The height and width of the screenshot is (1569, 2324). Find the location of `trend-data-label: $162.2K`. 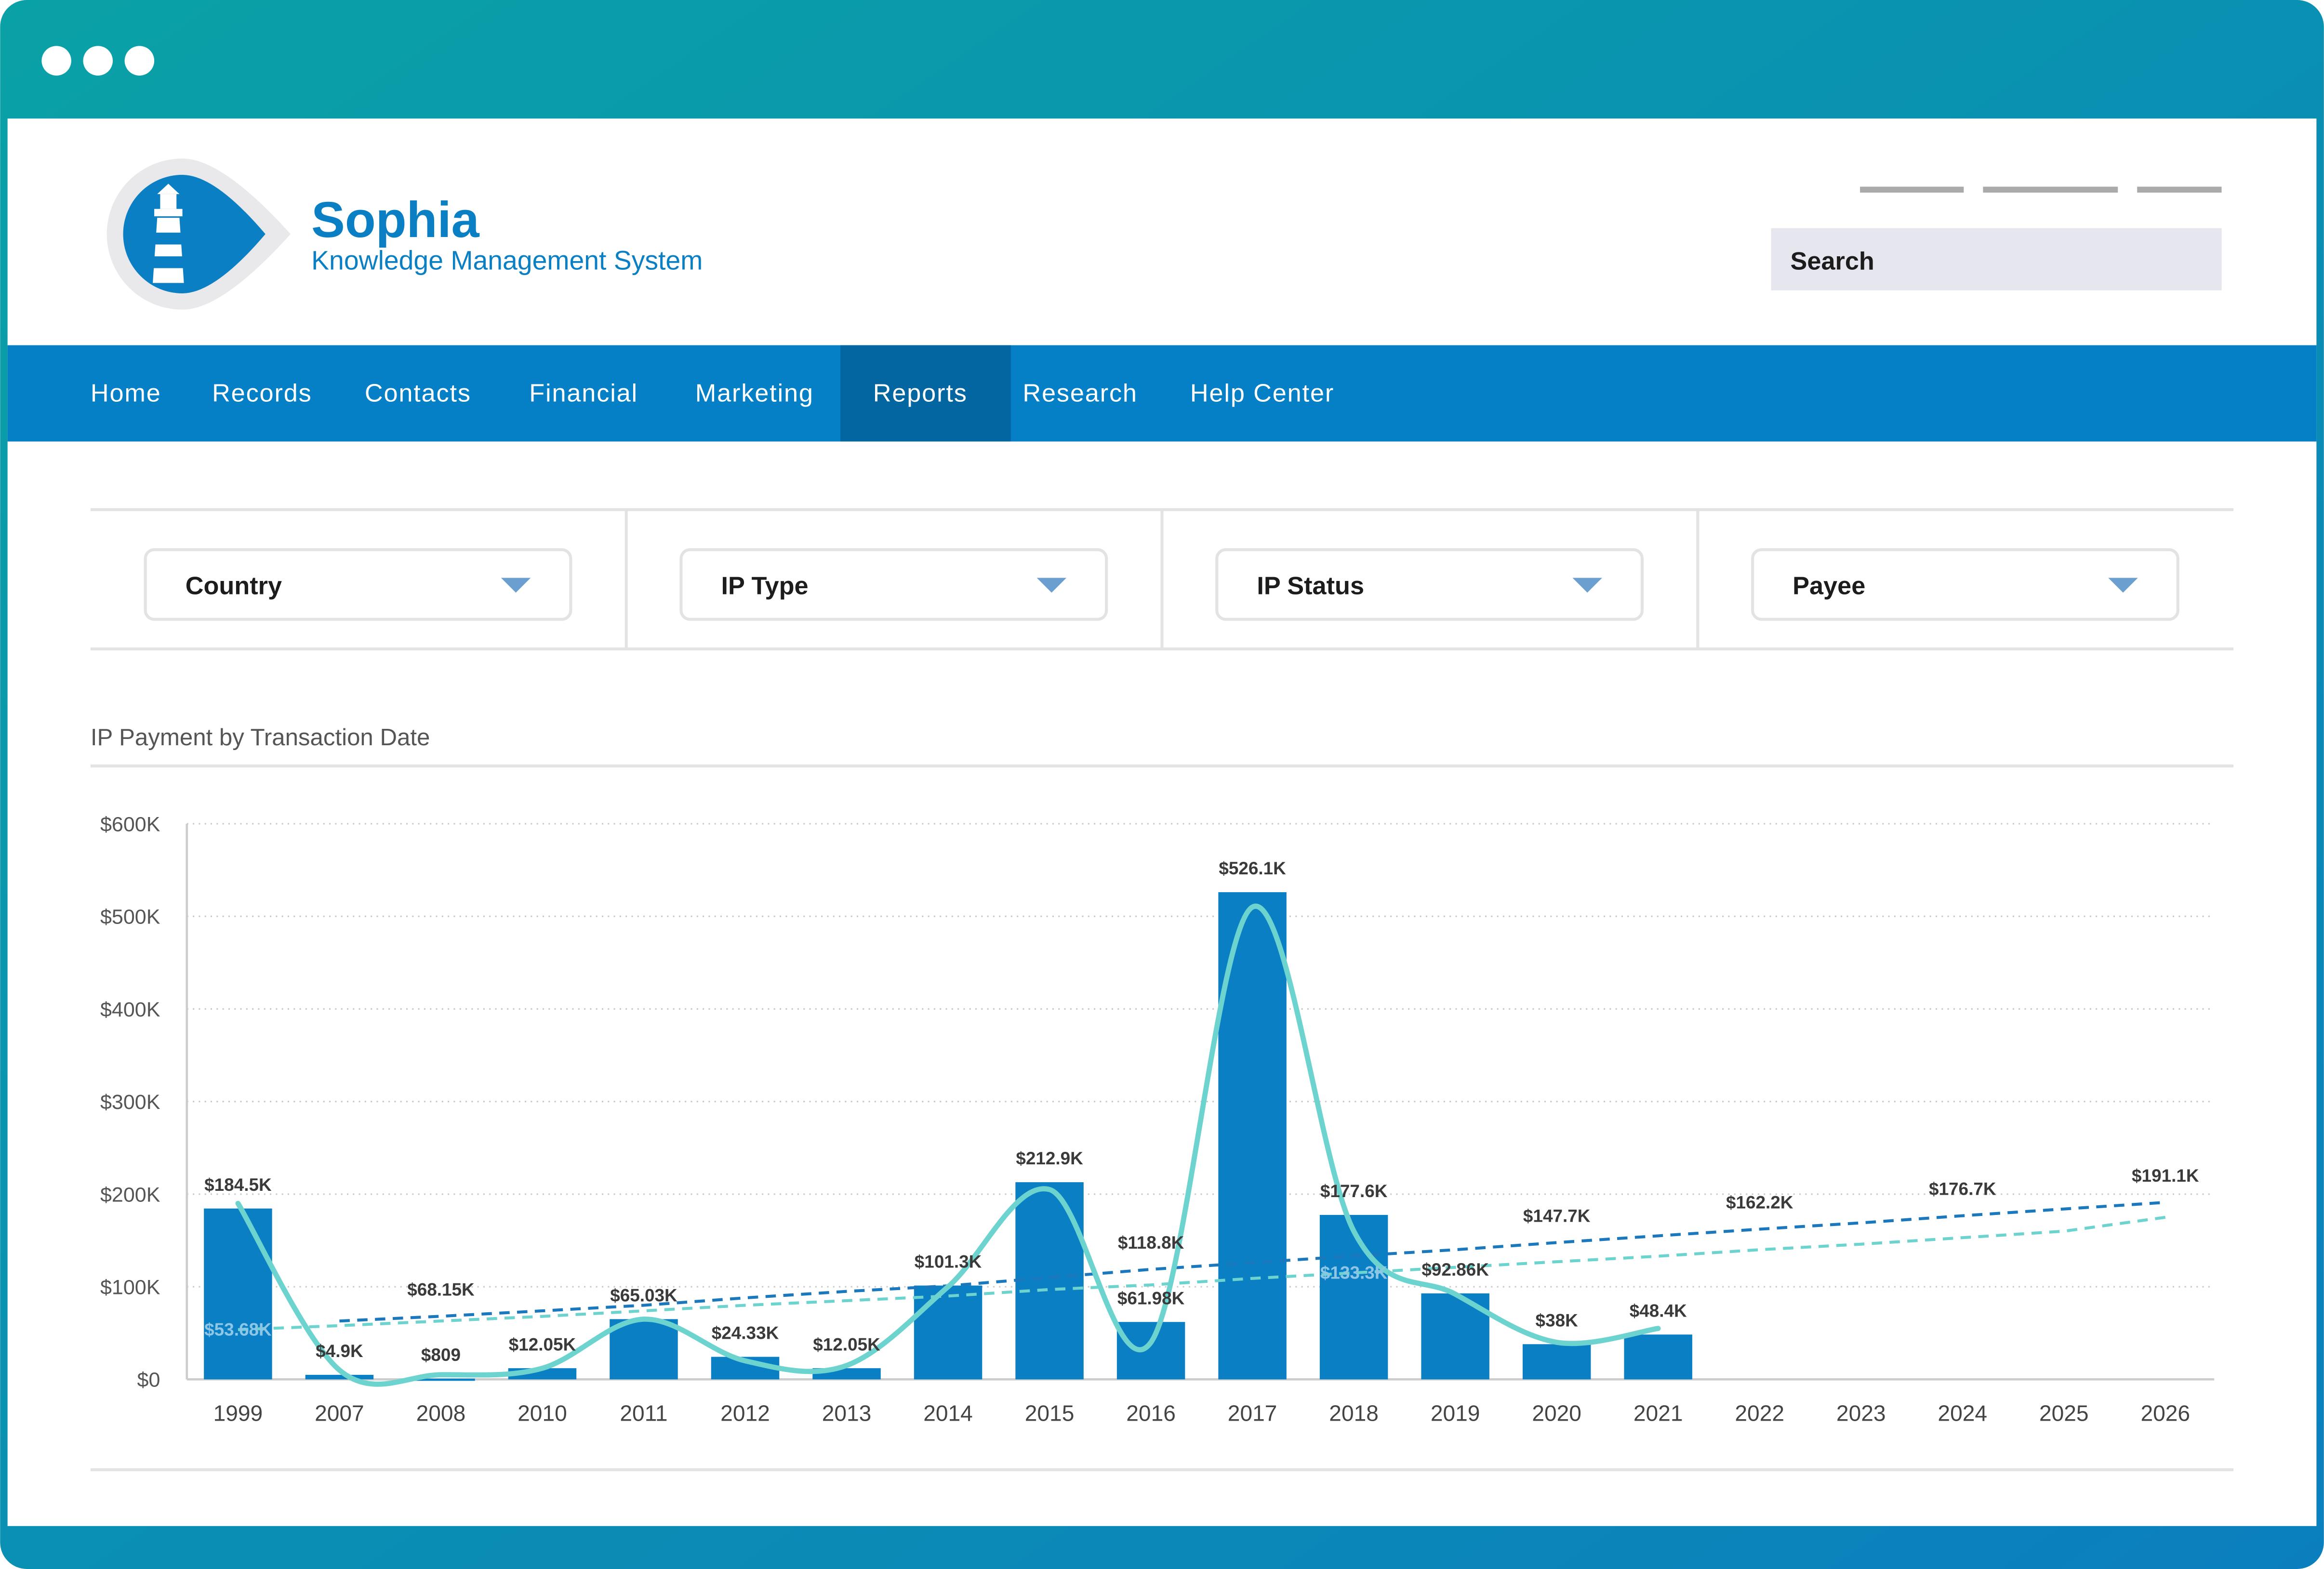

trend-data-label: $162.2K is located at coordinates (1759, 1202).